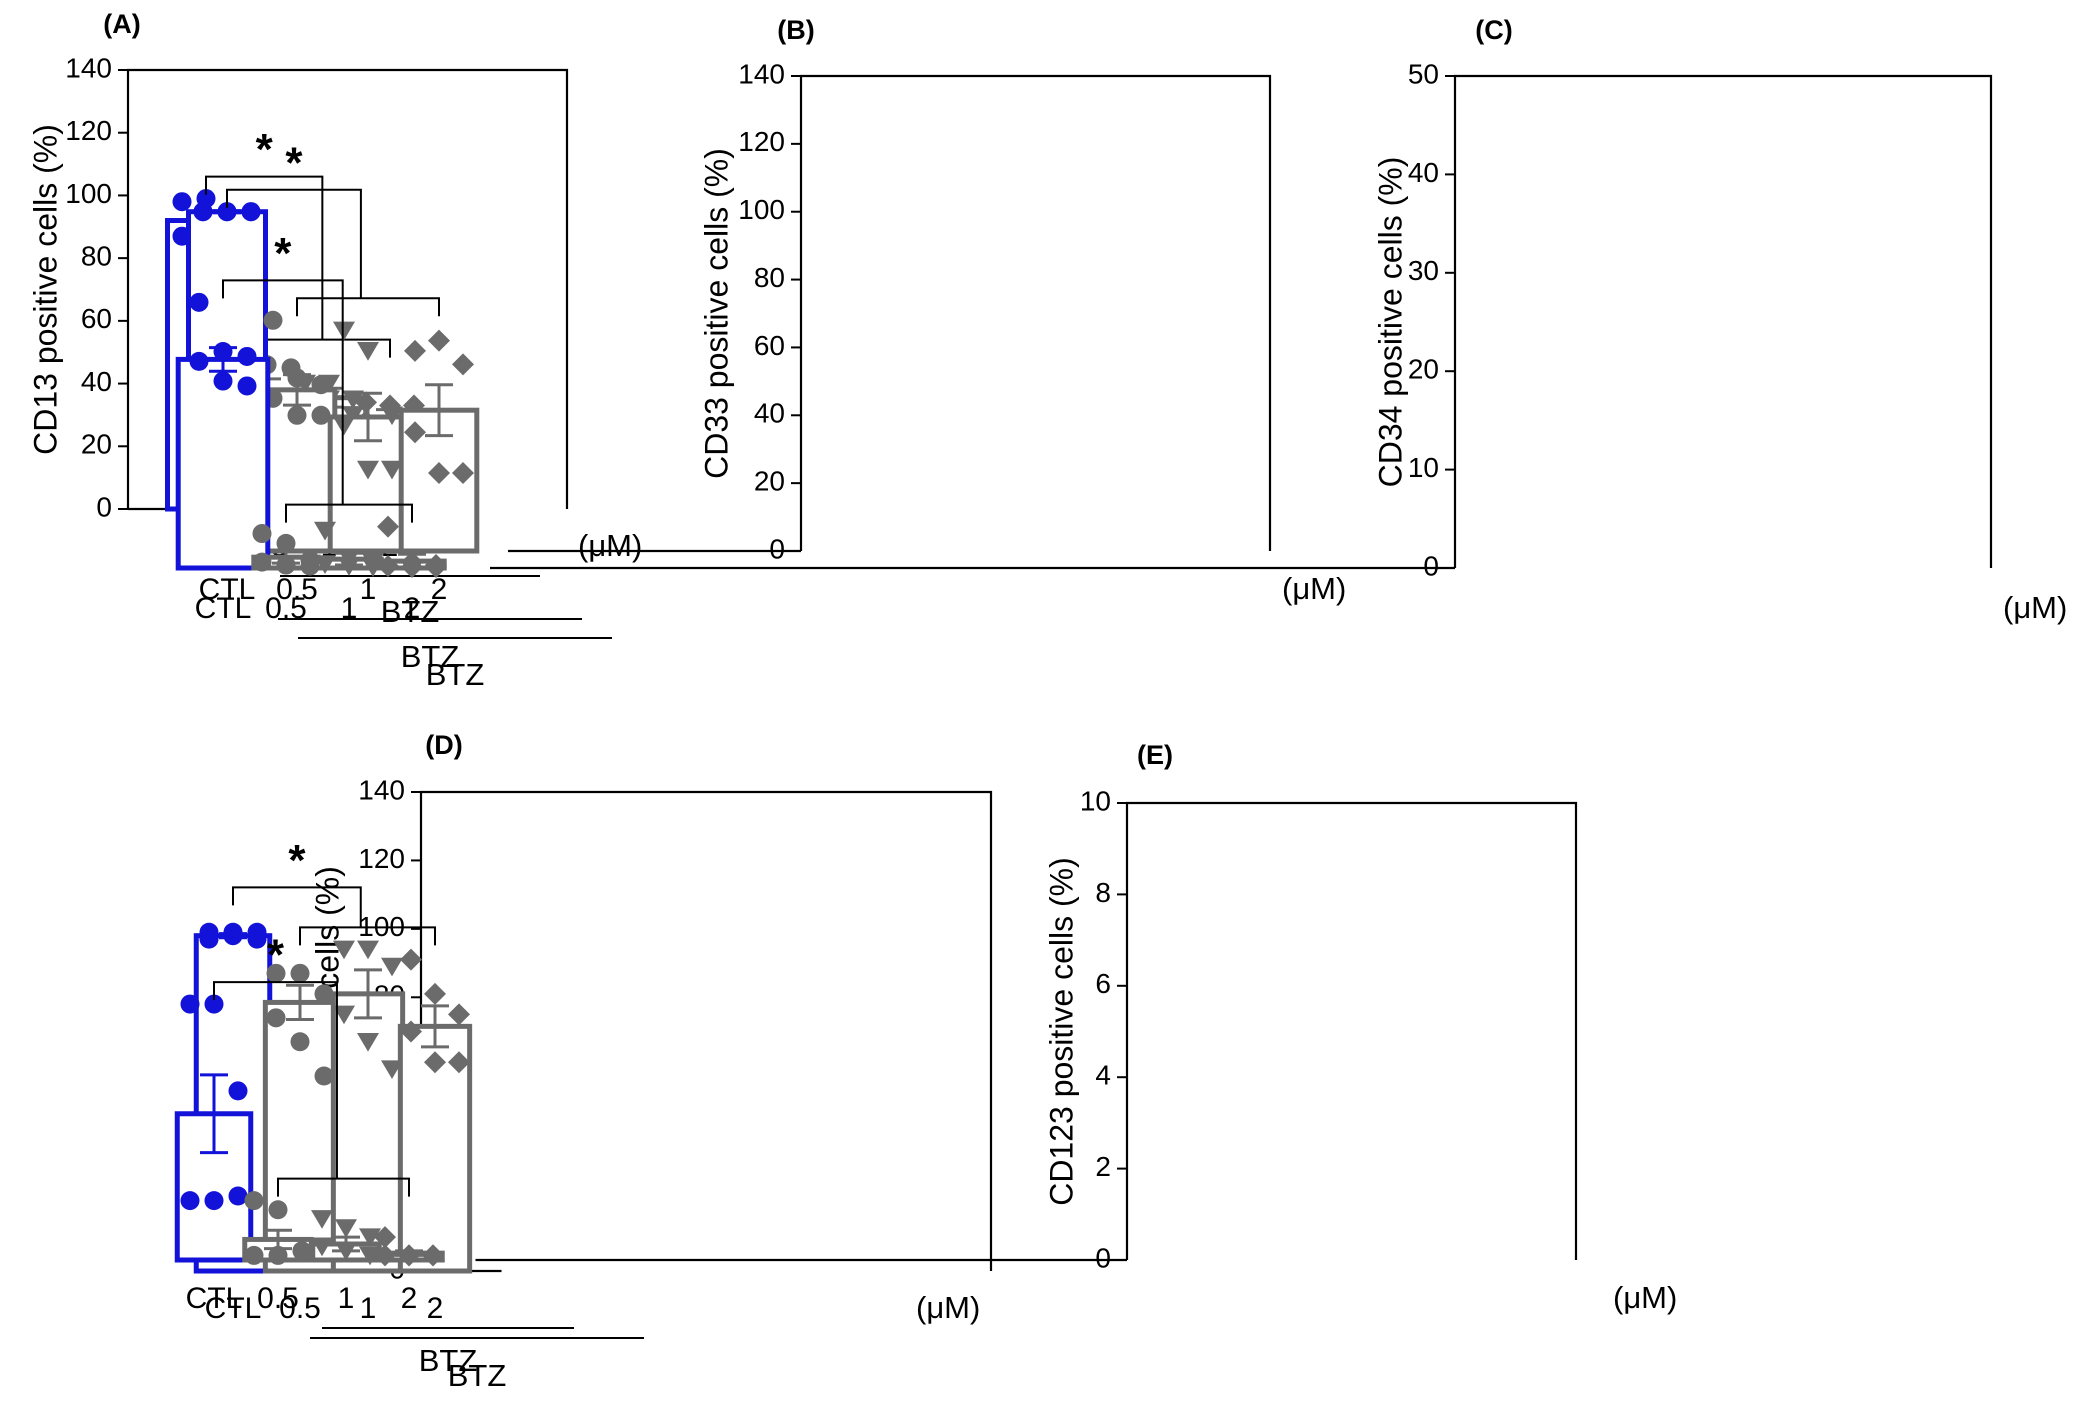 The width and height of the screenshot is (2079, 1404). What do you see at coordinates (443, 745) in the screenshot?
I see `panel-letter: (D)` at bounding box center [443, 745].